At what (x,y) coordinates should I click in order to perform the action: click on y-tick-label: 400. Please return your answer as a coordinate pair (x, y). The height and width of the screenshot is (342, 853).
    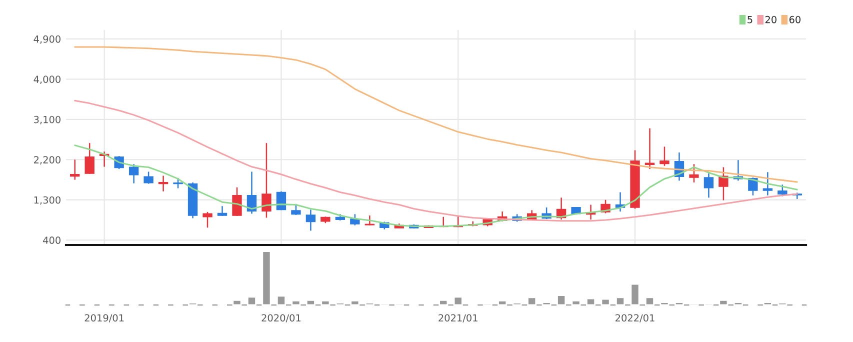
    Looking at the image, I should click on (51, 240).